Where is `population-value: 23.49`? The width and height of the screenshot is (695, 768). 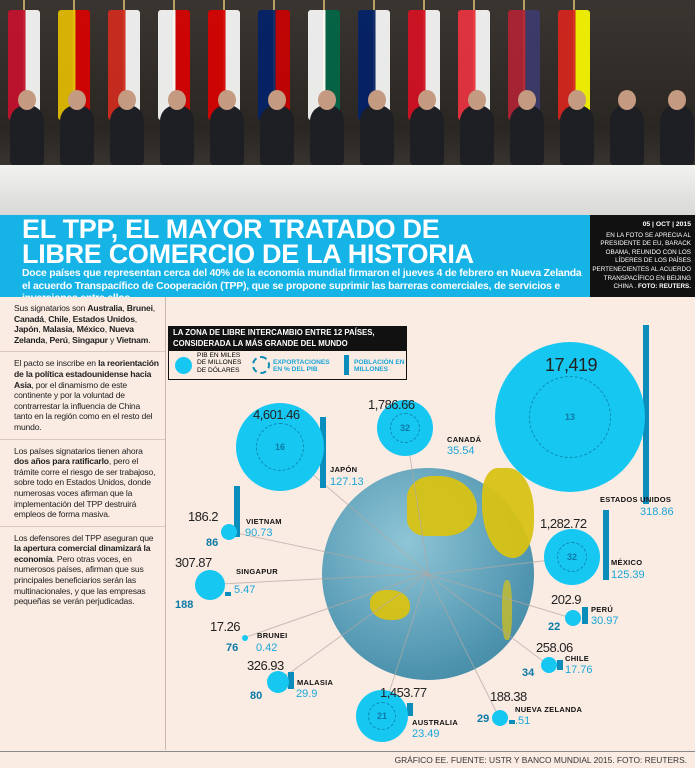 population-value: 23.49 is located at coordinates (426, 734).